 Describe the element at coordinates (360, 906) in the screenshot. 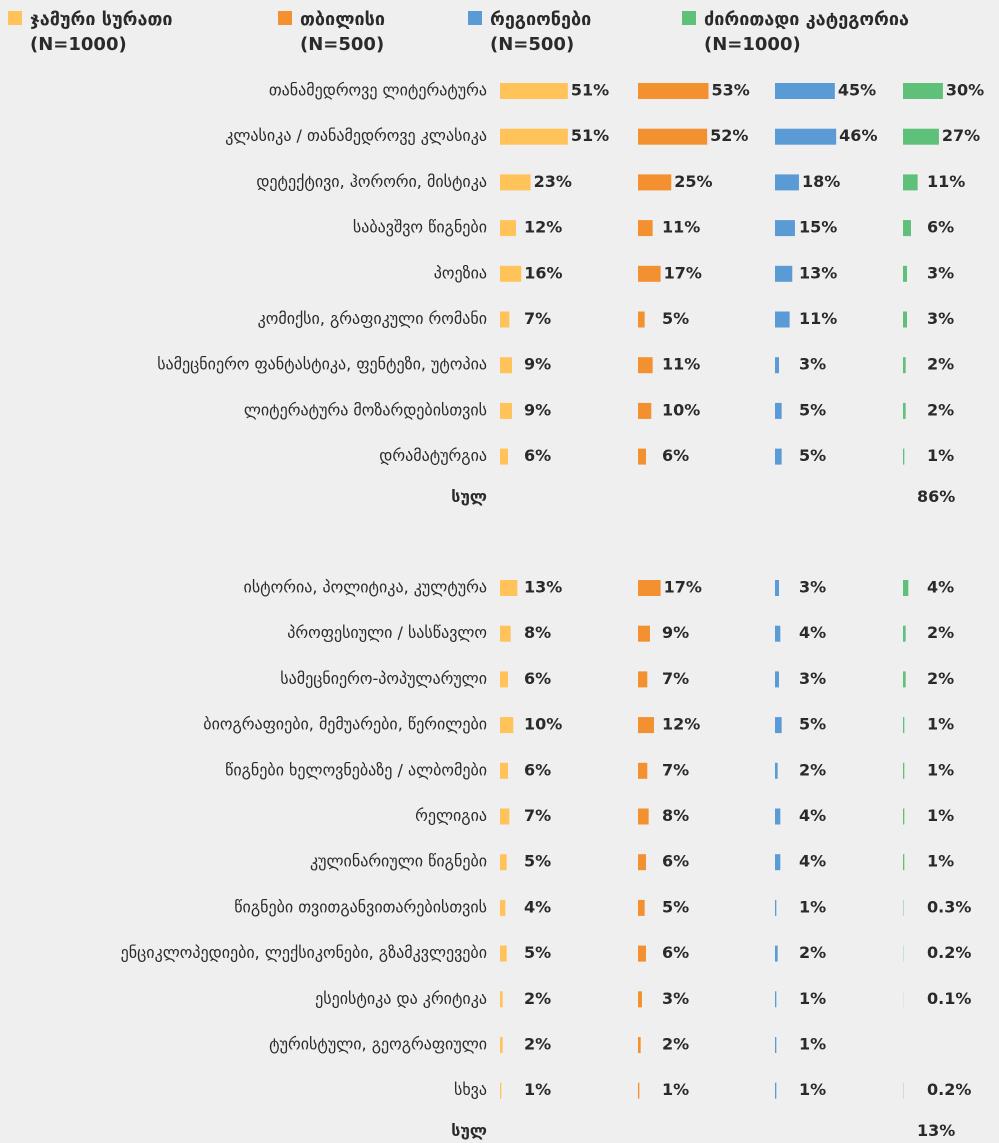

I see `category-label: წიგნები თვითგანვითარებისთვის` at that location.